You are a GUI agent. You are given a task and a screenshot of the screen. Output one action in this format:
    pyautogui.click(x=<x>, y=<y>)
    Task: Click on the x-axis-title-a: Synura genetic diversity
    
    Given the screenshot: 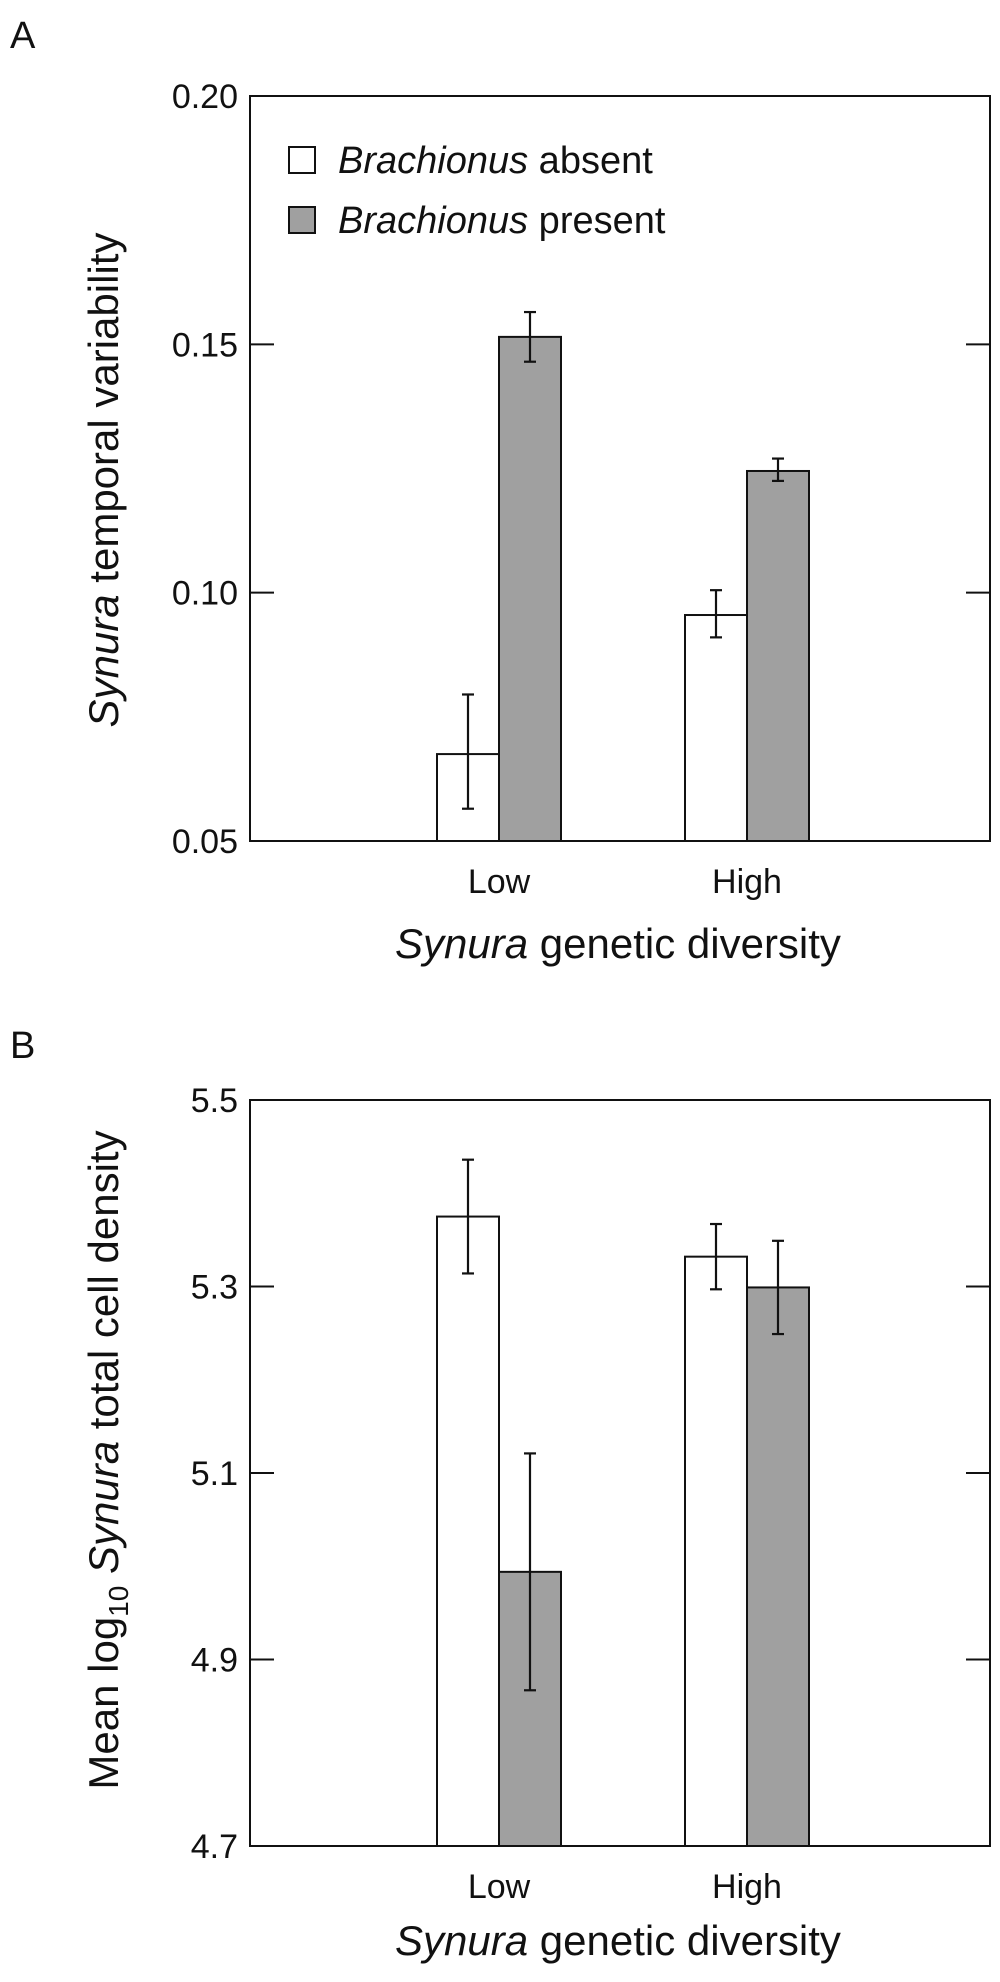 What is the action you would take?
    pyautogui.click(x=618, y=943)
    